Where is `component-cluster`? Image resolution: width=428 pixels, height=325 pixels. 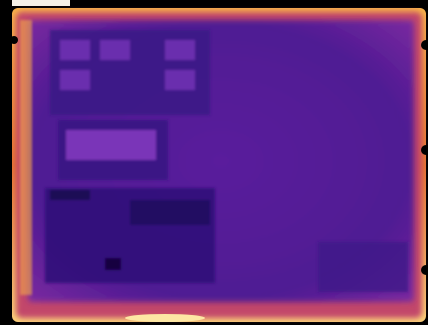
component-cluster is located at coordinates (363, 267).